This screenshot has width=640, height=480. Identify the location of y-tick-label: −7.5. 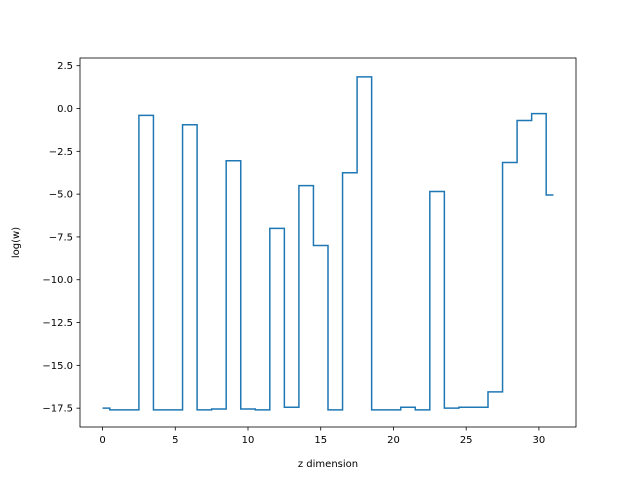
(61, 237).